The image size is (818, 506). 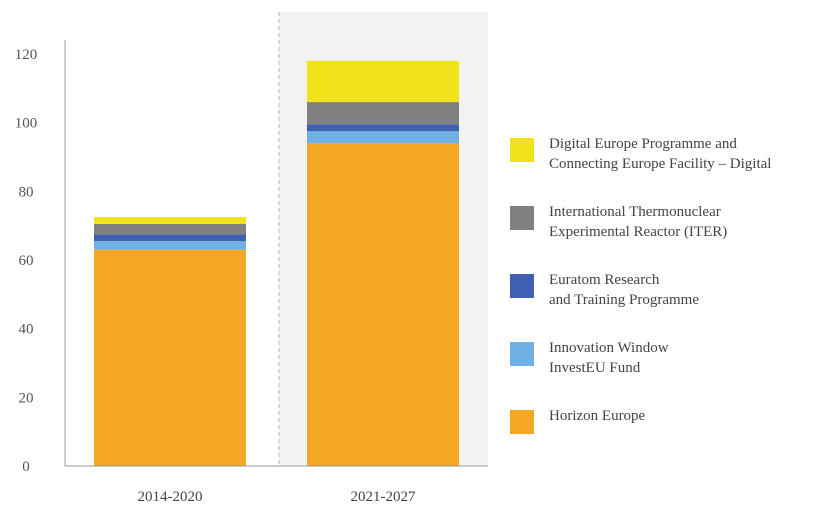 I want to click on x-category-label: 2014-2020, so click(x=170, y=497).